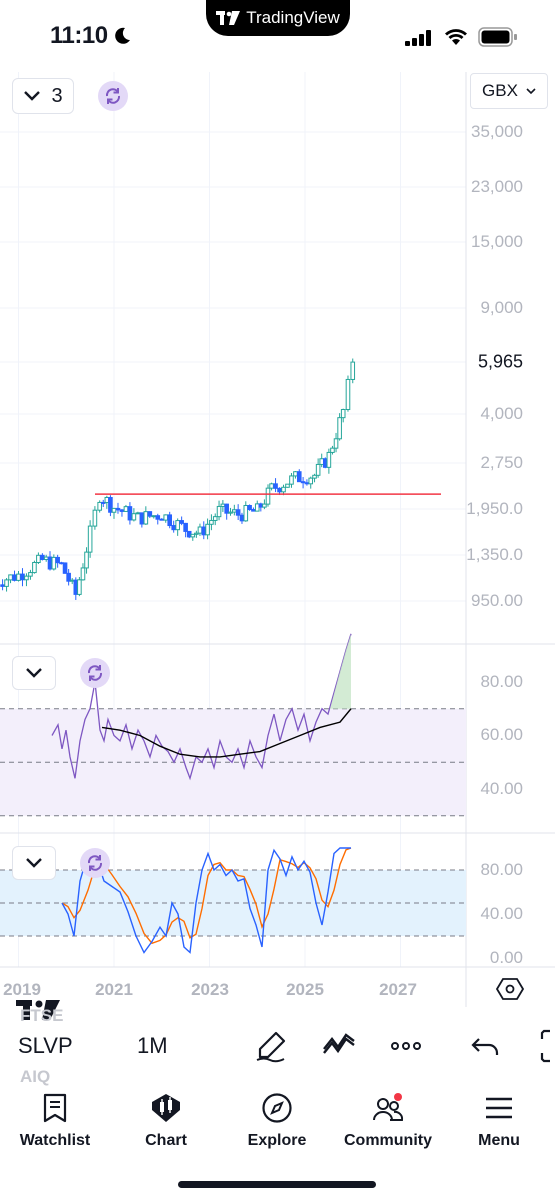 This screenshot has width=555, height=1200. I want to click on undo-icon, so click(486, 1046).